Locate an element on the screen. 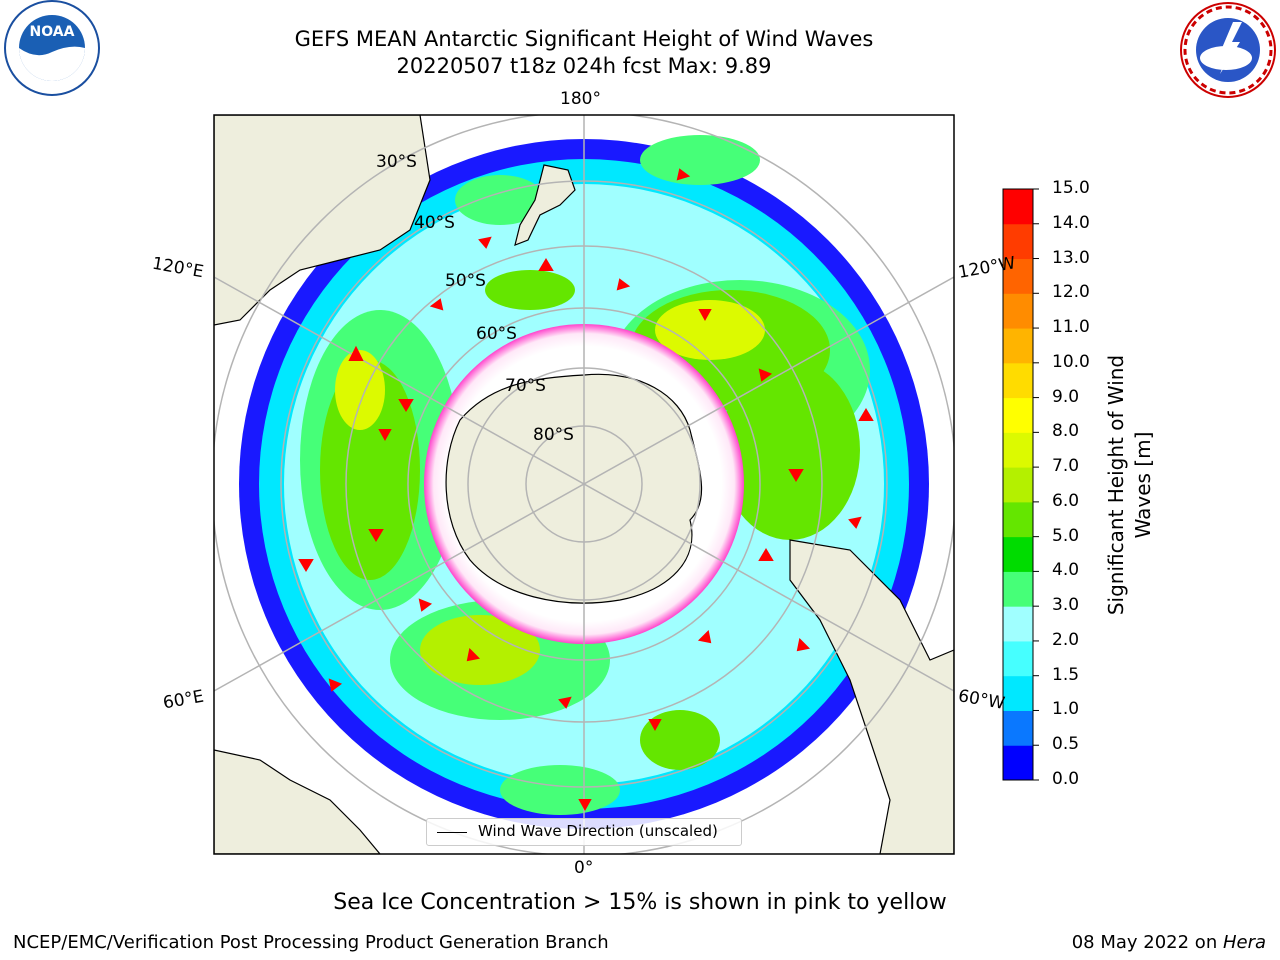  lat-label-30s: 30°S is located at coordinates (396, 162).